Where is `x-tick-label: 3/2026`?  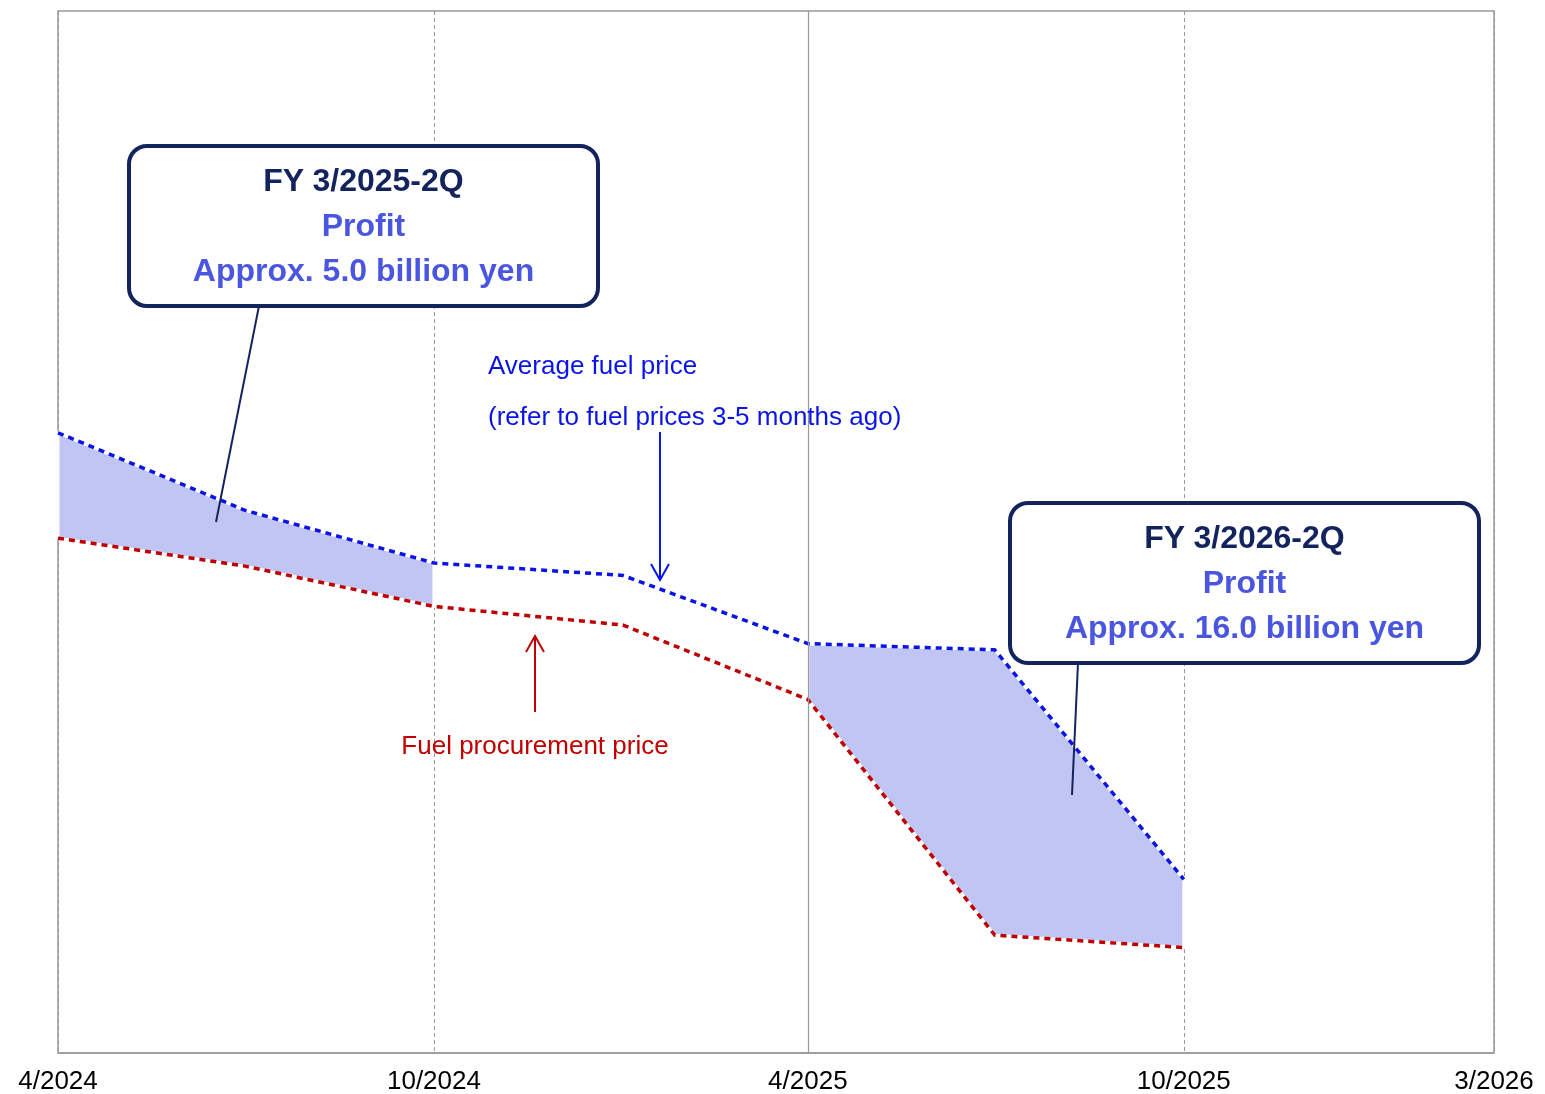
x-tick-label: 3/2026 is located at coordinates (1494, 1079).